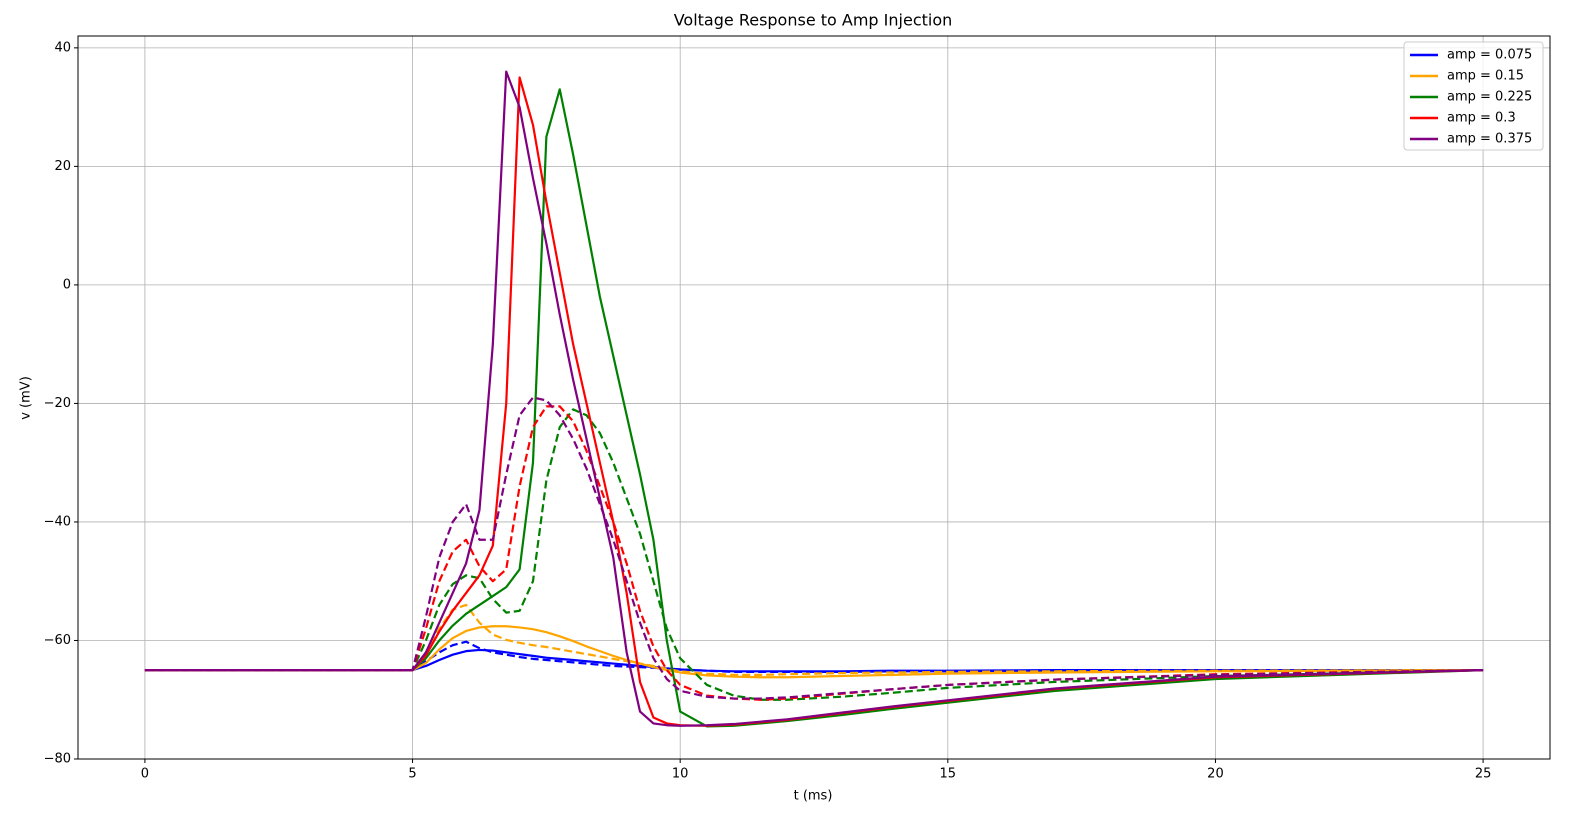 The height and width of the screenshot is (818, 1576). Describe the element at coordinates (948, 774) in the screenshot. I see `x-tick-label: 15` at that location.